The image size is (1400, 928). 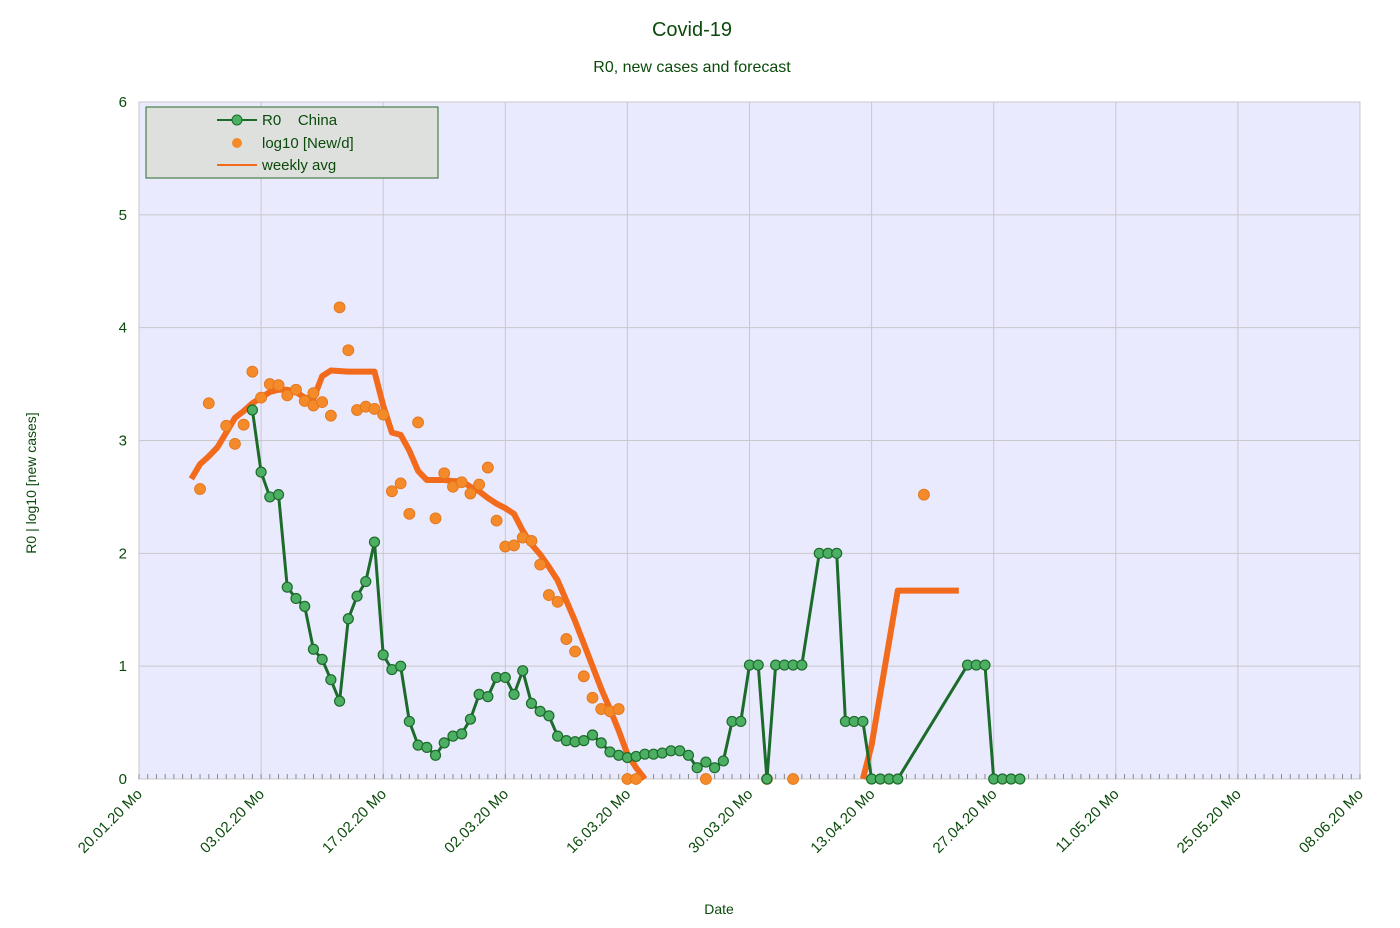 What do you see at coordinates (237, 143) in the screenshot?
I see `legend-new-cases-marker` at bounding box center [237, 143].